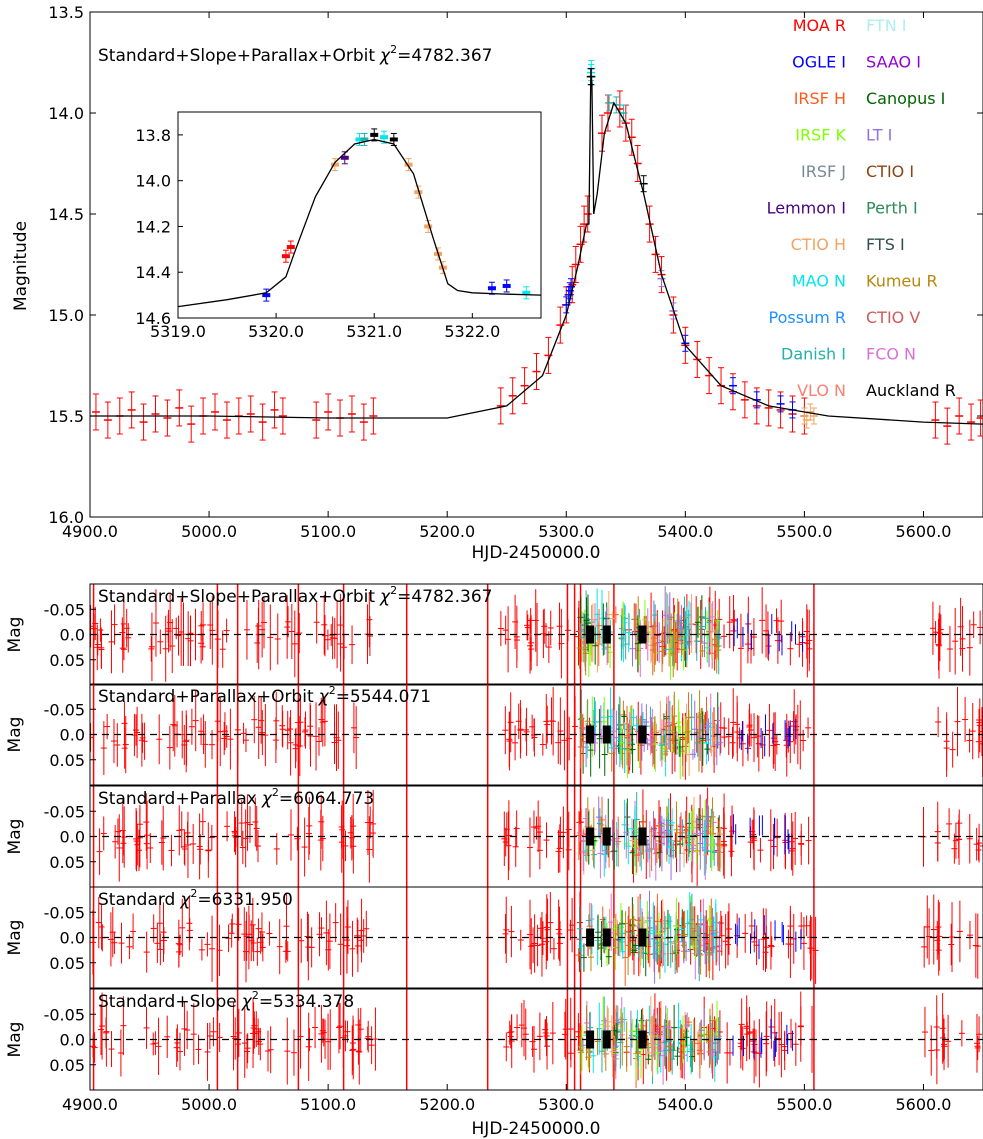 Image resolution: width=983 pixels, height=1139 pixels. Describe the element at coordinates (819, 62) in the screenshot. I see `legend-entry: OGLE I` at that location.